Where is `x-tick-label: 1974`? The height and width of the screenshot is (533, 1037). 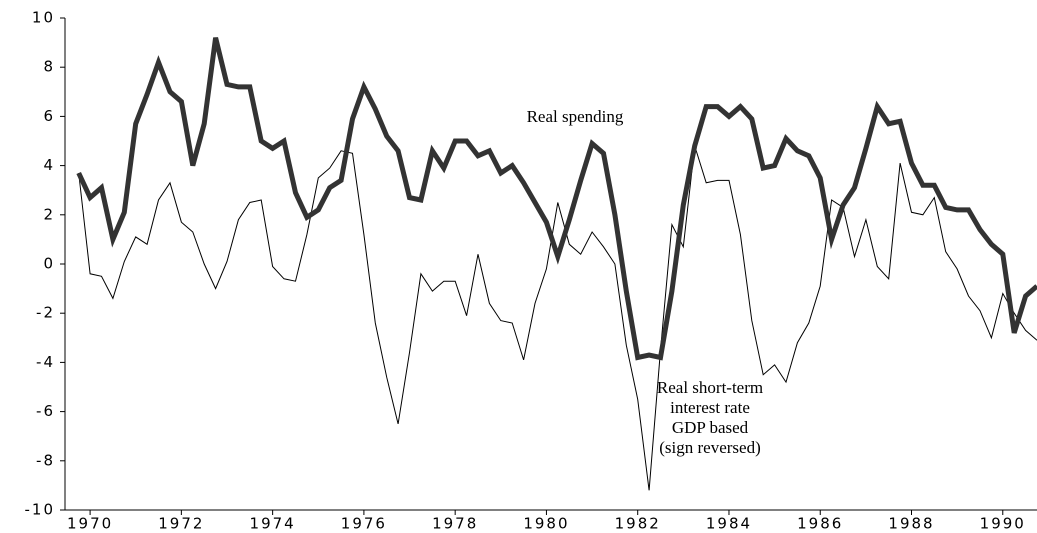 x-tick-label: 1974 is located at coordinates (273, 524).